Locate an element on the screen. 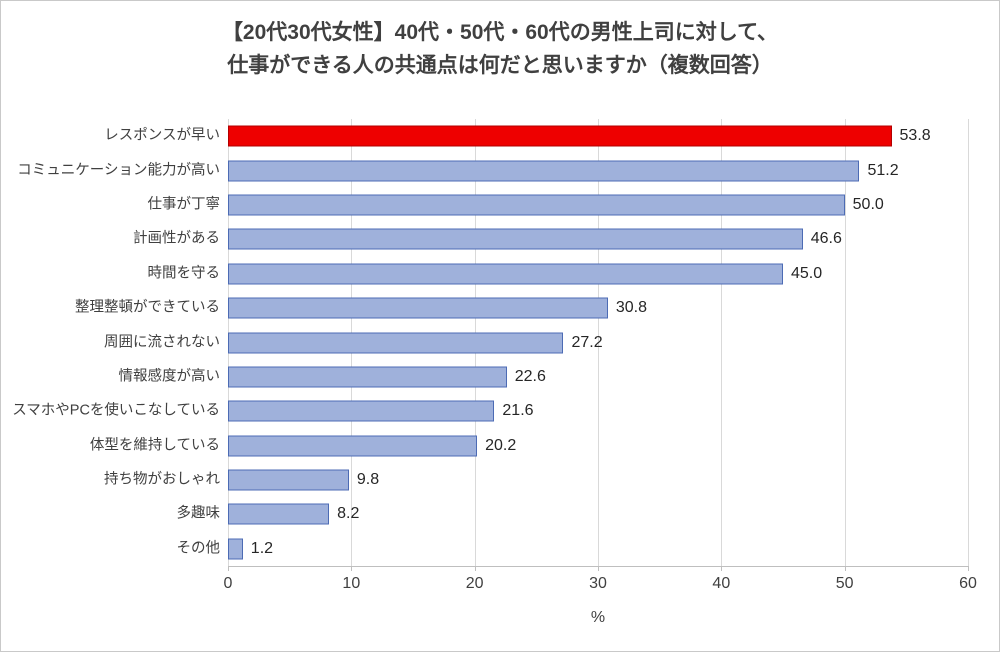 This screenshot has width=1000, height=652. bar-value-1: 51.2 is located at coordinates (883, 170).